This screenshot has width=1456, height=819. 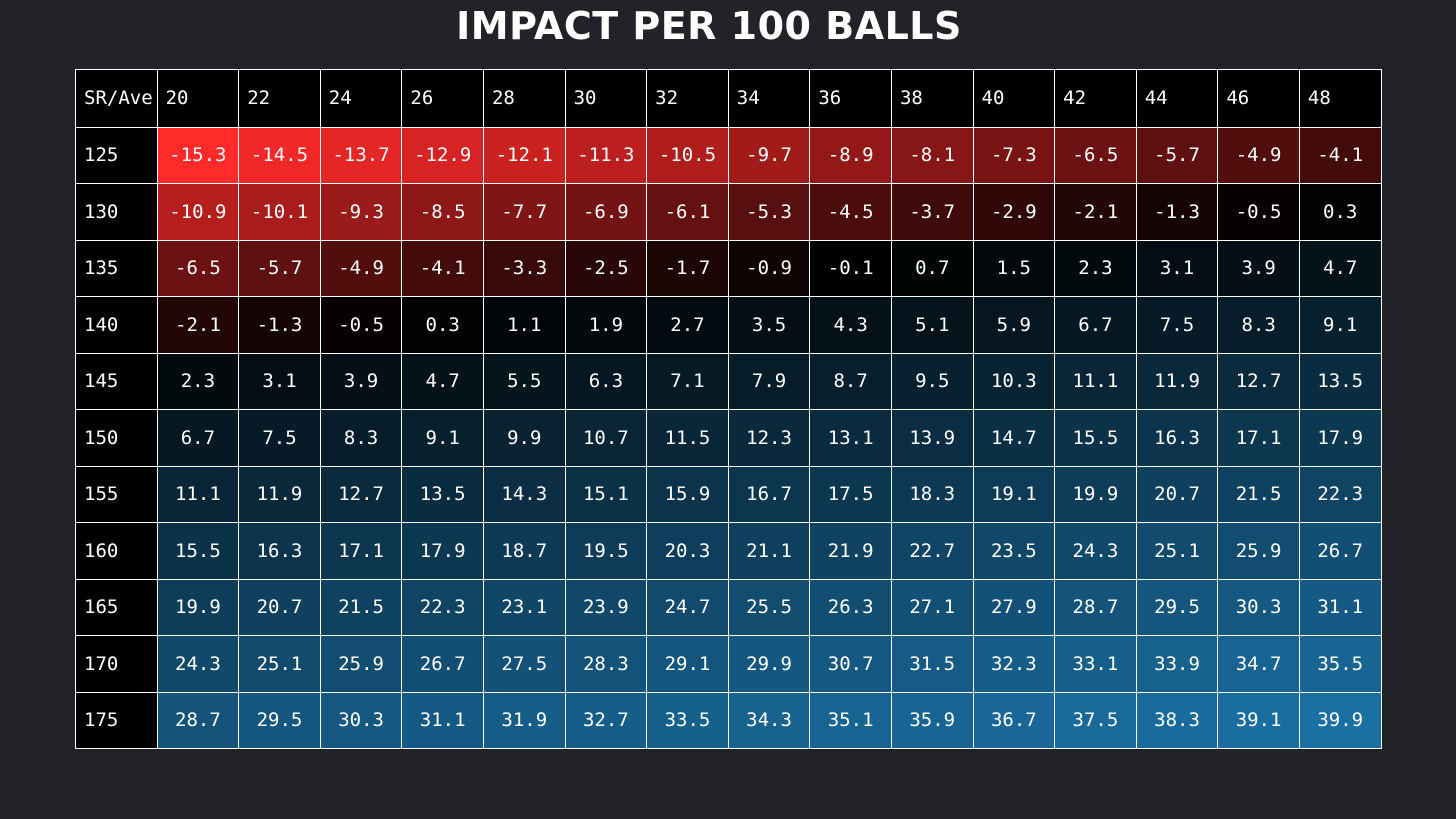 What do you see at coordinates (932, 607) in the screenshot?
I see `heatmap-cell: 27.1` at bounding box center [932, 607].